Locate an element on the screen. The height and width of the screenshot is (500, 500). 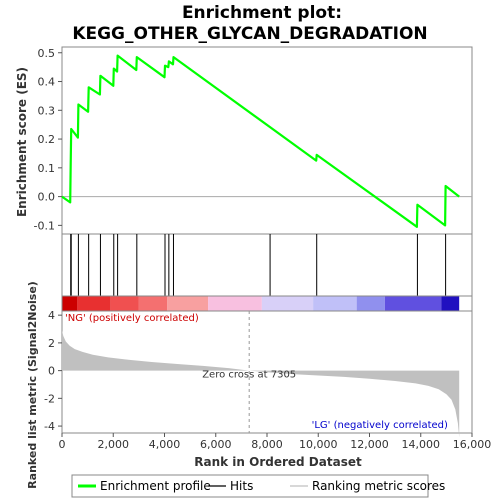
legend-label: Enrichment profile is located at coordinates (155, 486).